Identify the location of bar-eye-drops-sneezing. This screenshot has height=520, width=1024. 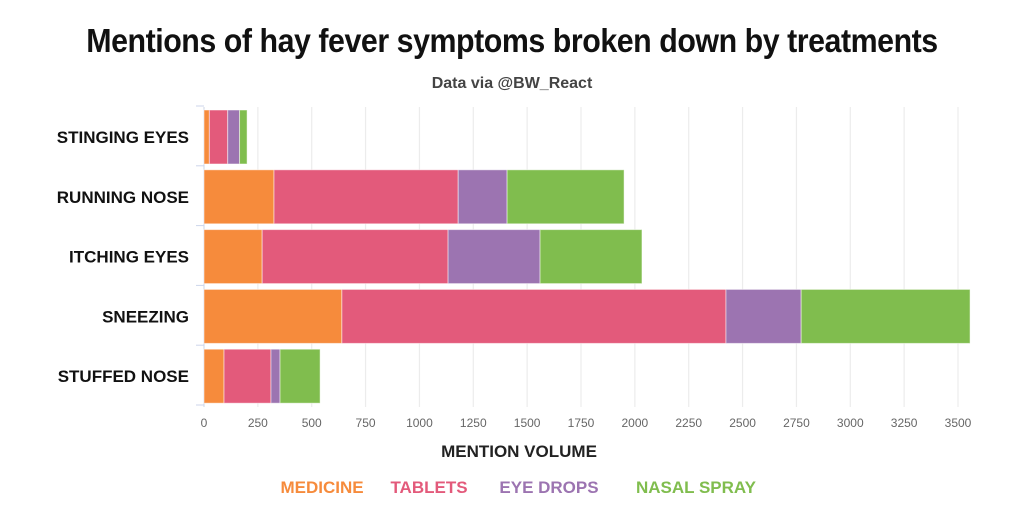
(763, 316).